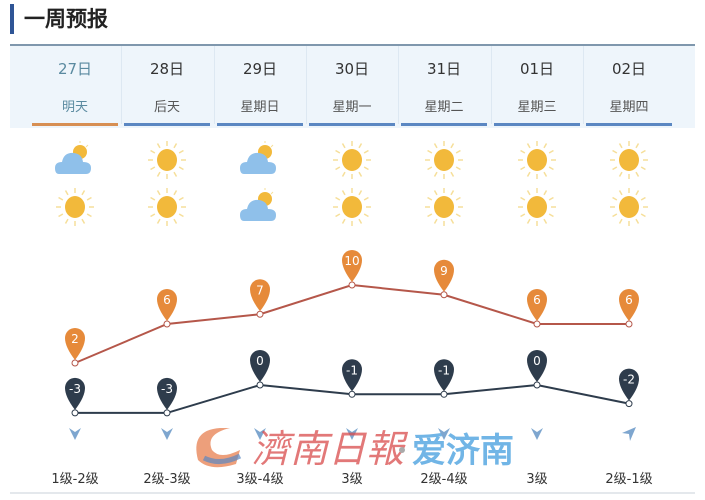  I want to click on day-date: 30日, so click(352, 69).